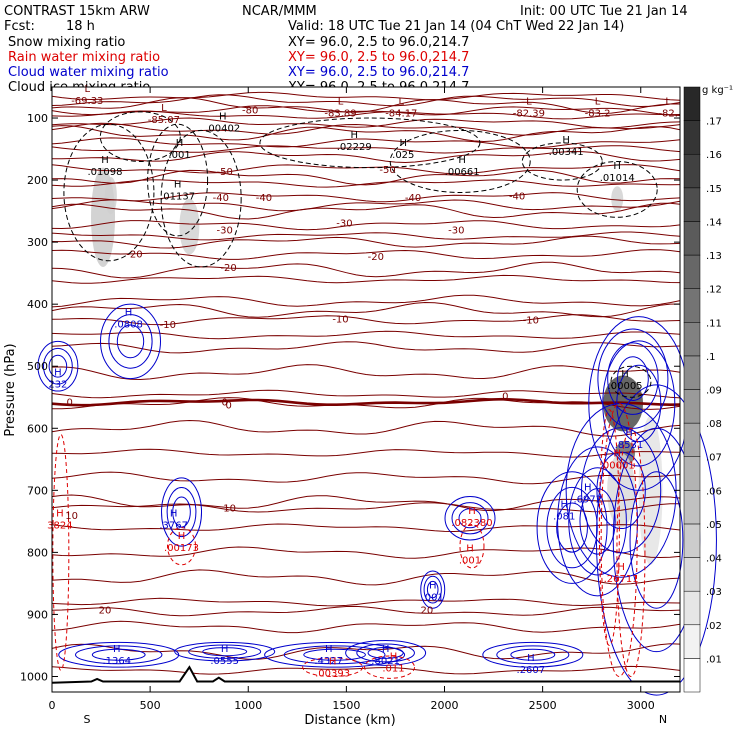 This screenshot has height=740, width=740. I want to click on colorbar-tick-label: .01, so click(714, 659).